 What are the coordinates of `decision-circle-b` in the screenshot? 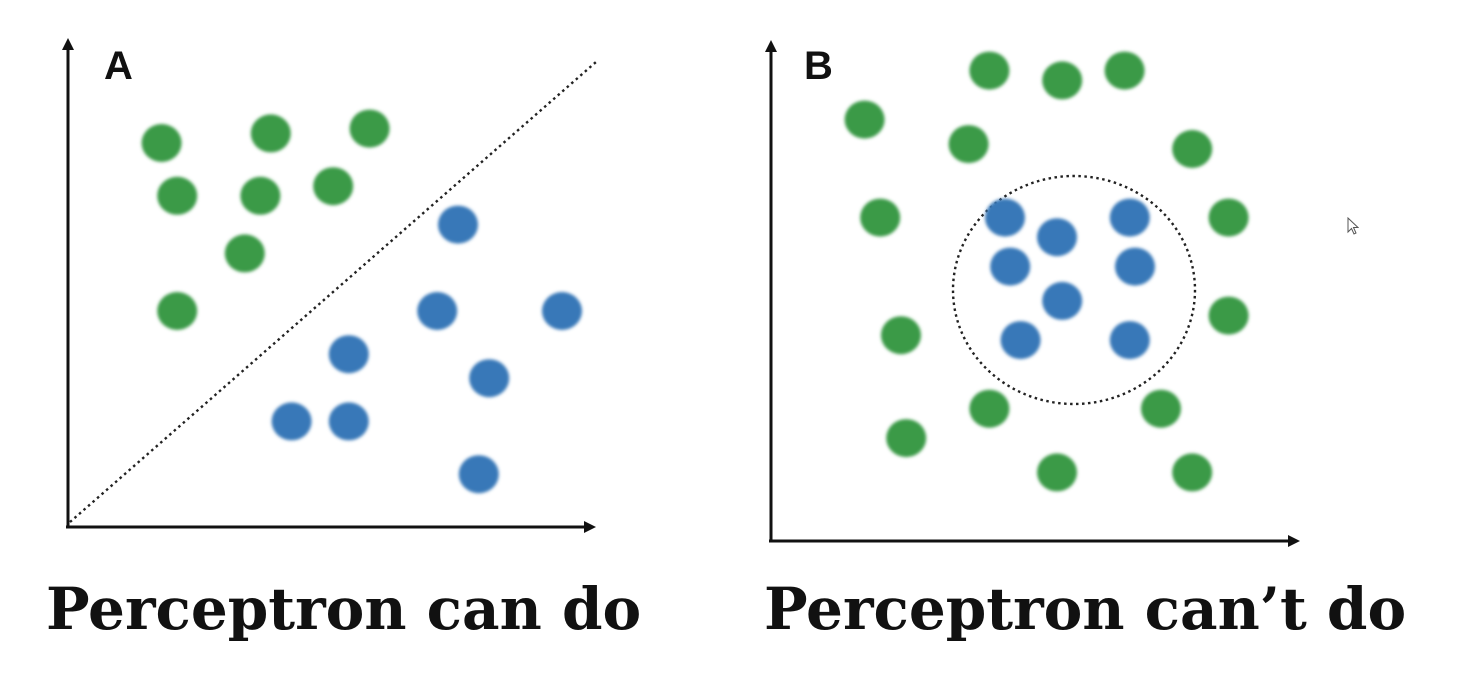 It's located at (1074, 290).